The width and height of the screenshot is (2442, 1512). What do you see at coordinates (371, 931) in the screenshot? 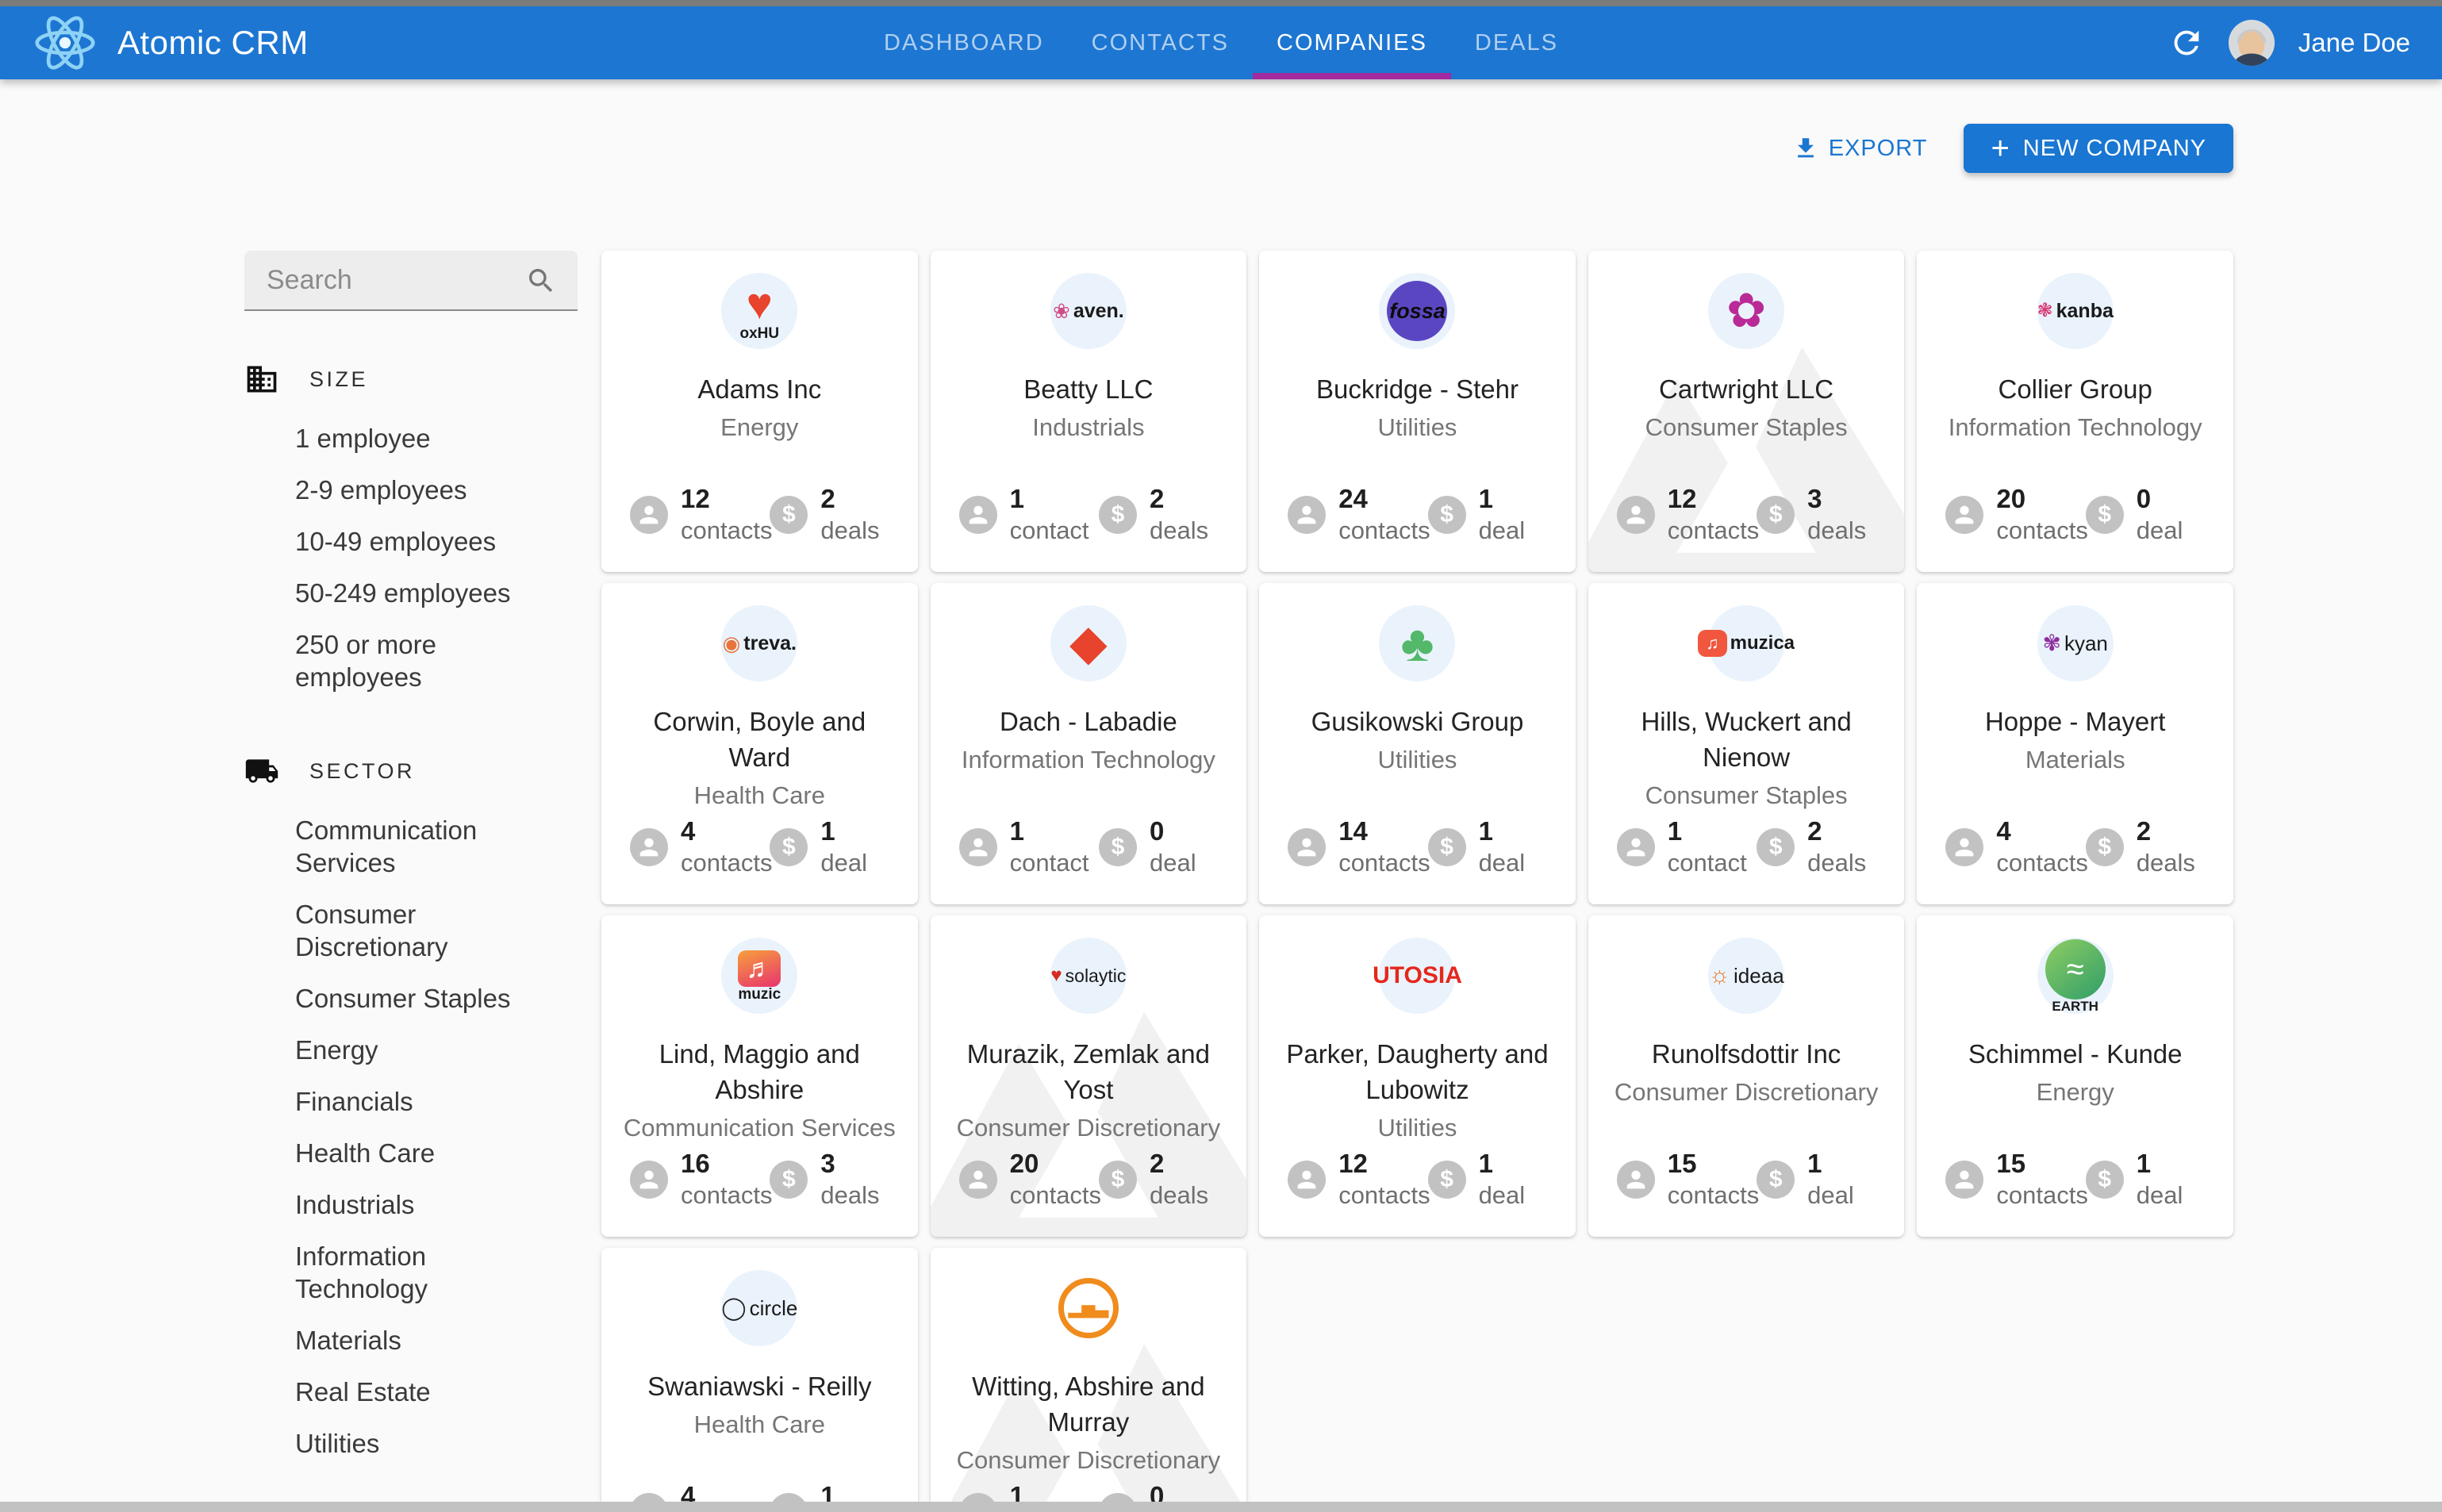
I see `sector-filter-consumer-discretionary: Consumer Discretionary` at bounding box center [371, 931].